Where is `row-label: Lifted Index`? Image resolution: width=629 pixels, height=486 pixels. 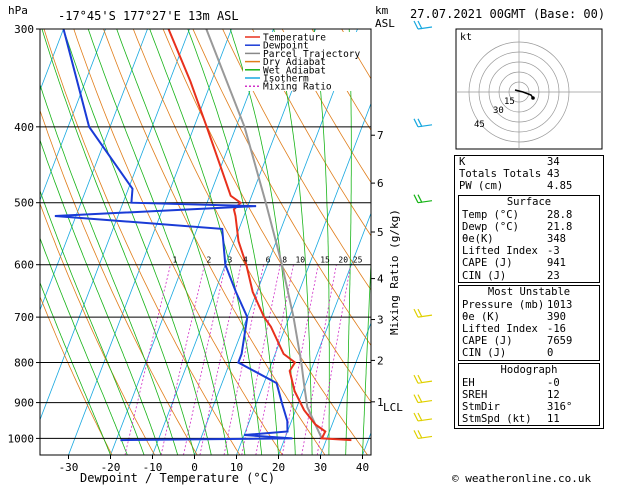
row-label: Lifted Index is located at coordinates (500, 251).